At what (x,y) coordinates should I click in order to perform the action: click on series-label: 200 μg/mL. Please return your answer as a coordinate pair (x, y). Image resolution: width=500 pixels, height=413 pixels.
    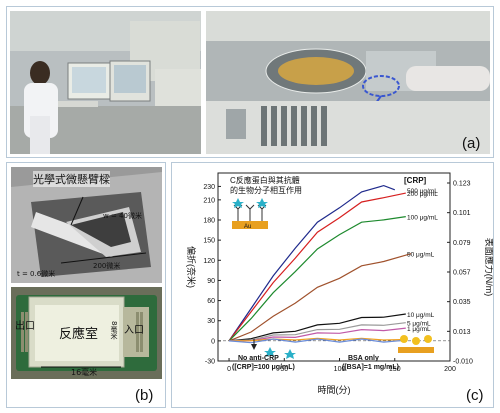
    Looking at the image, I should click on (422, 194).